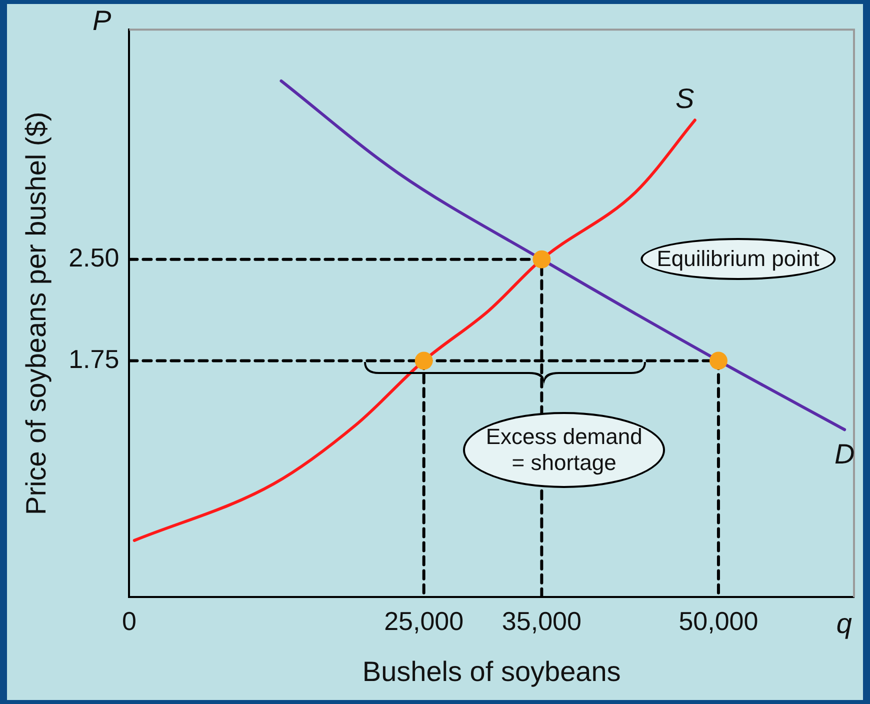 The image size is (870, 704). I want to click on x-tick-label: 35,000, so click(542, 621).